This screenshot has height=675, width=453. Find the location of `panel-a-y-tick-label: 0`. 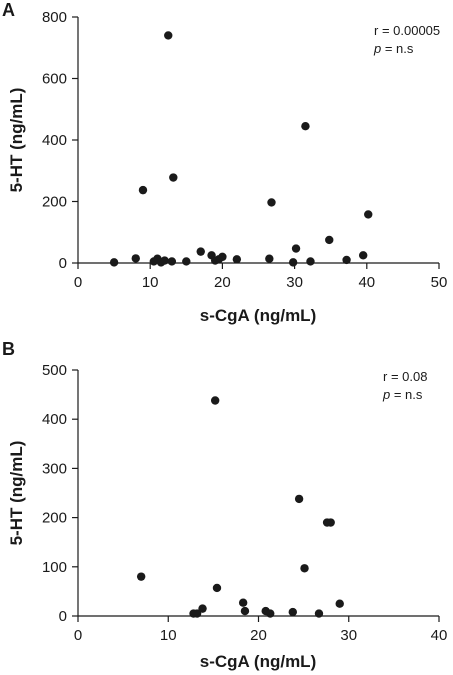

panel-a-y-tick-label: 0 is located at coordinates (63, 263).